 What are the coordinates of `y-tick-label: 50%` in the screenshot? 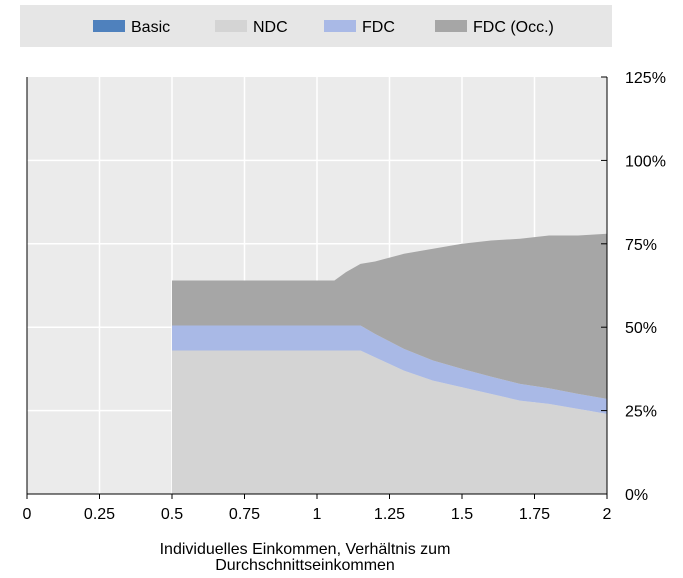 It's located at (641, 328).